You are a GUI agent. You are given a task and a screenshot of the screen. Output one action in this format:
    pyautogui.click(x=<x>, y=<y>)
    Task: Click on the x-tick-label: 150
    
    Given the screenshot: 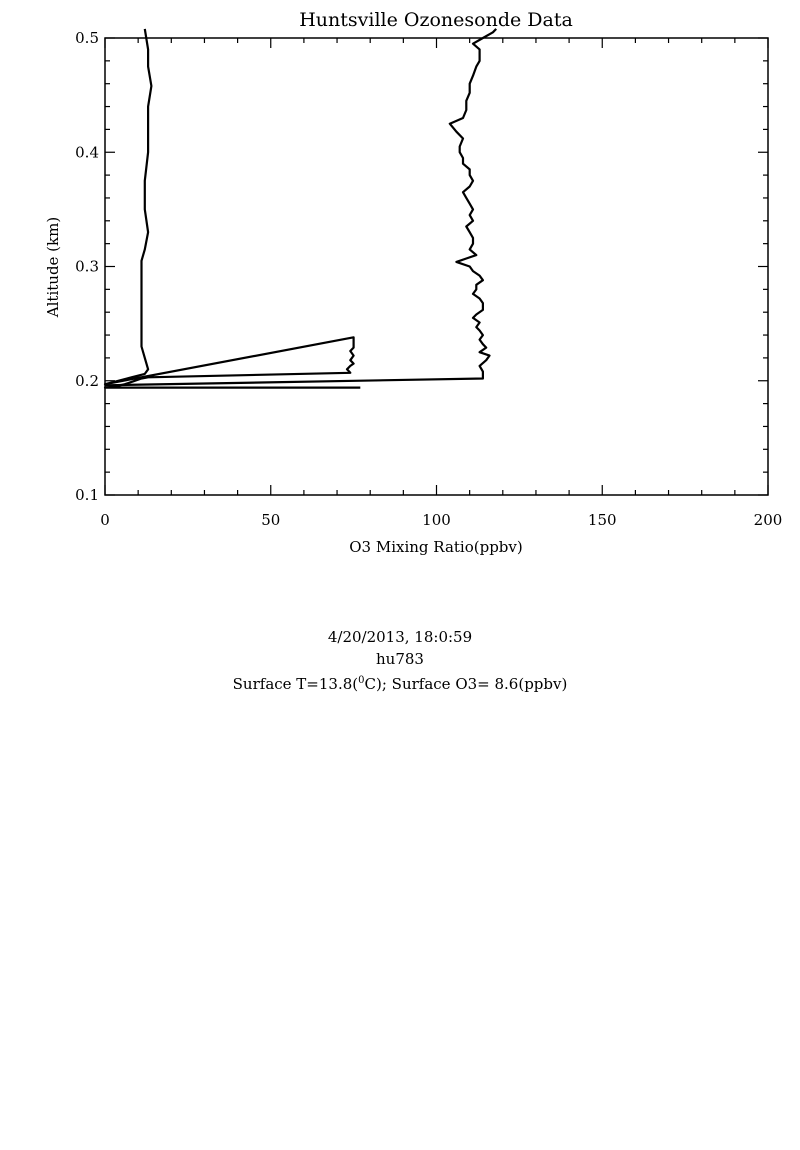 What is the action you would take?
    pyautogui.click(x=602, y=520)
    